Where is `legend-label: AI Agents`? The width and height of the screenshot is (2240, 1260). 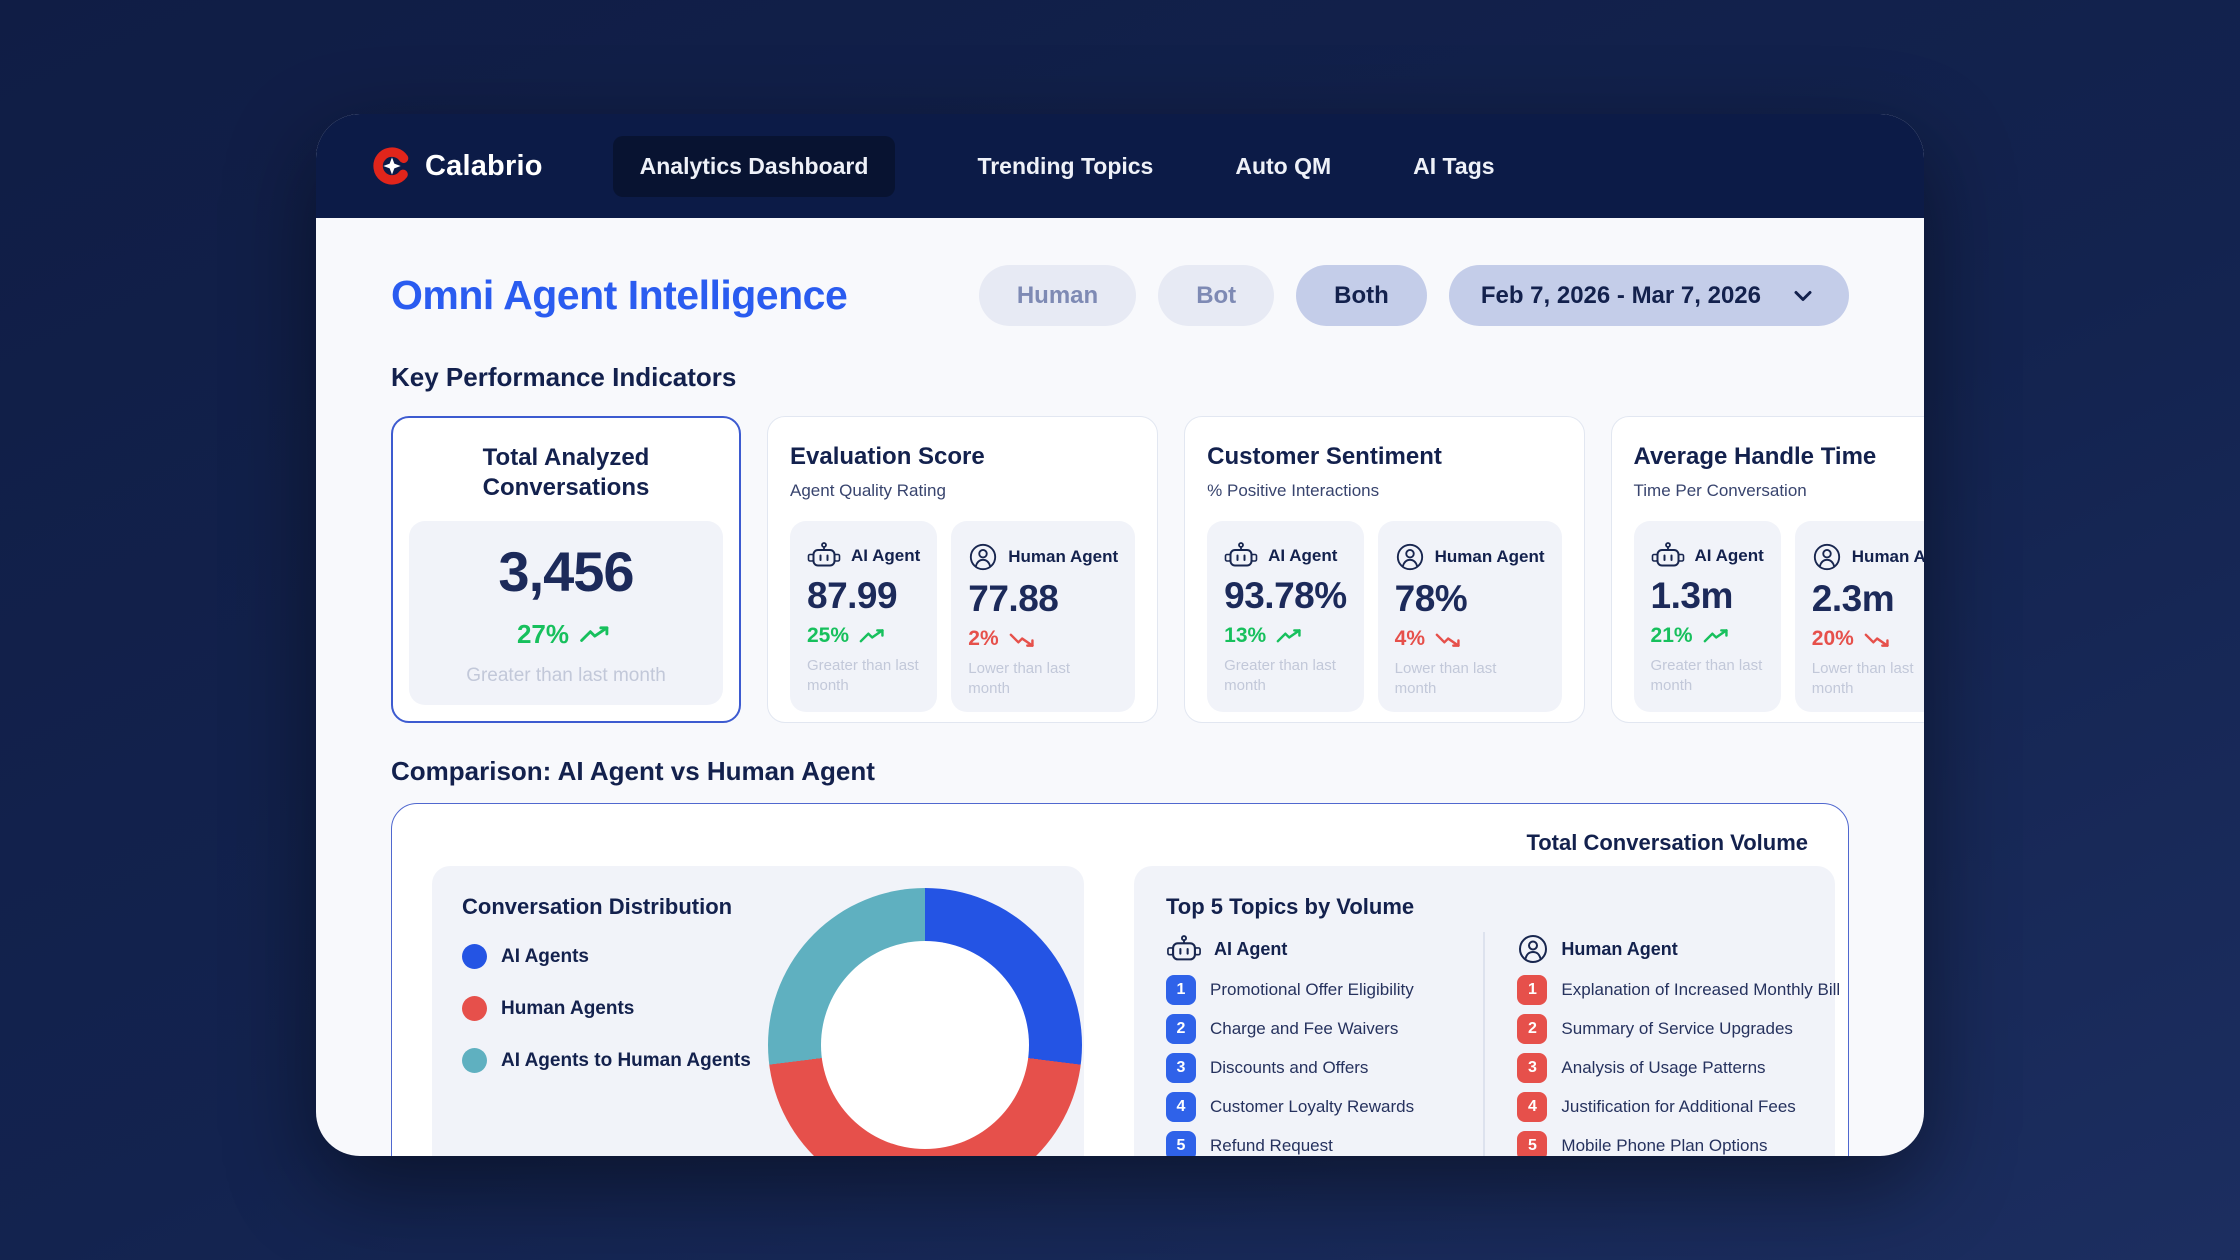
legend-label: AI Agents is located at coordinates (545, 956).